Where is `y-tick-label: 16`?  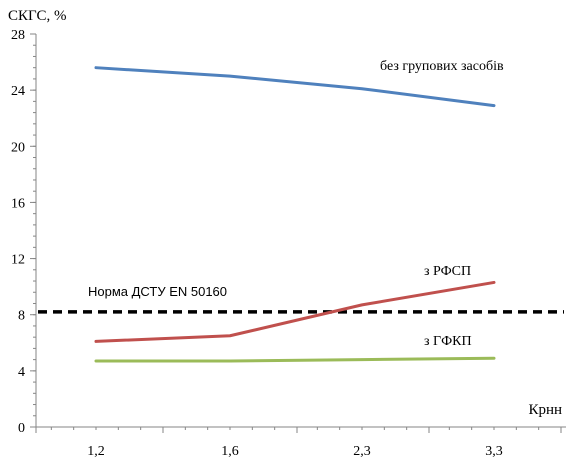 y-tick-label: 16 is located at coordinates (18, 203).